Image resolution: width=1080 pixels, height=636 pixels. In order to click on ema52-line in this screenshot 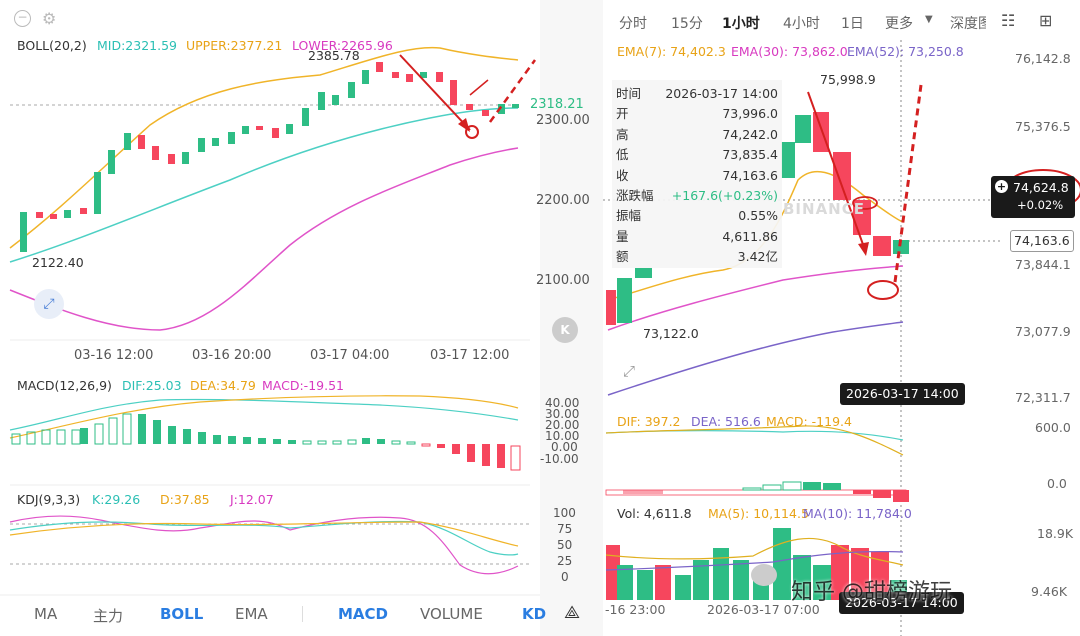, I will do `click(755, 358)`.